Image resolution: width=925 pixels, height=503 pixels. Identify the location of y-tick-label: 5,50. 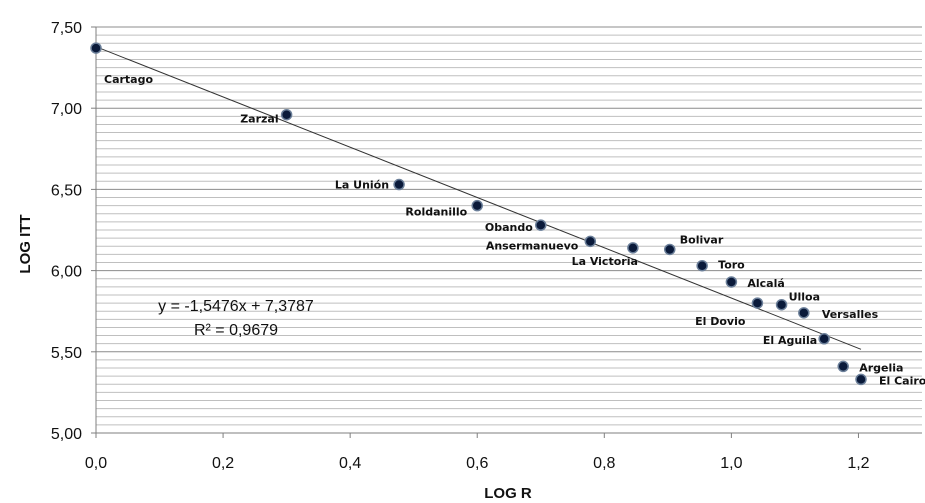
(66, 353).